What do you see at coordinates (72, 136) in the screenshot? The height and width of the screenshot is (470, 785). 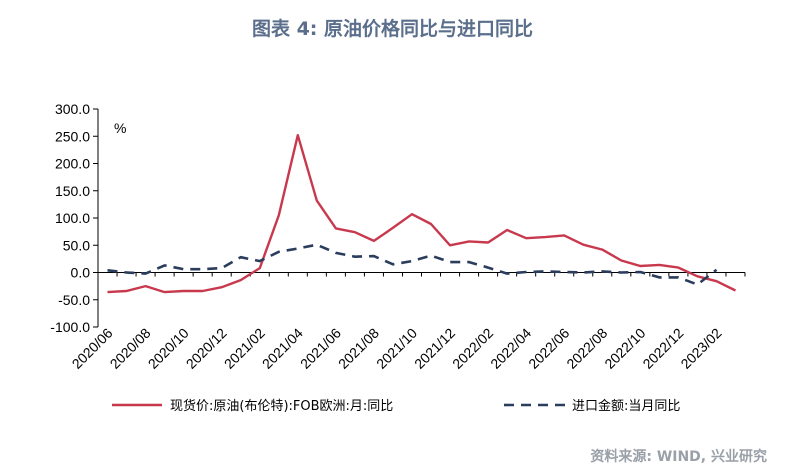 I see `y-tick-label: 250.0` at bounding box center [72, 136].